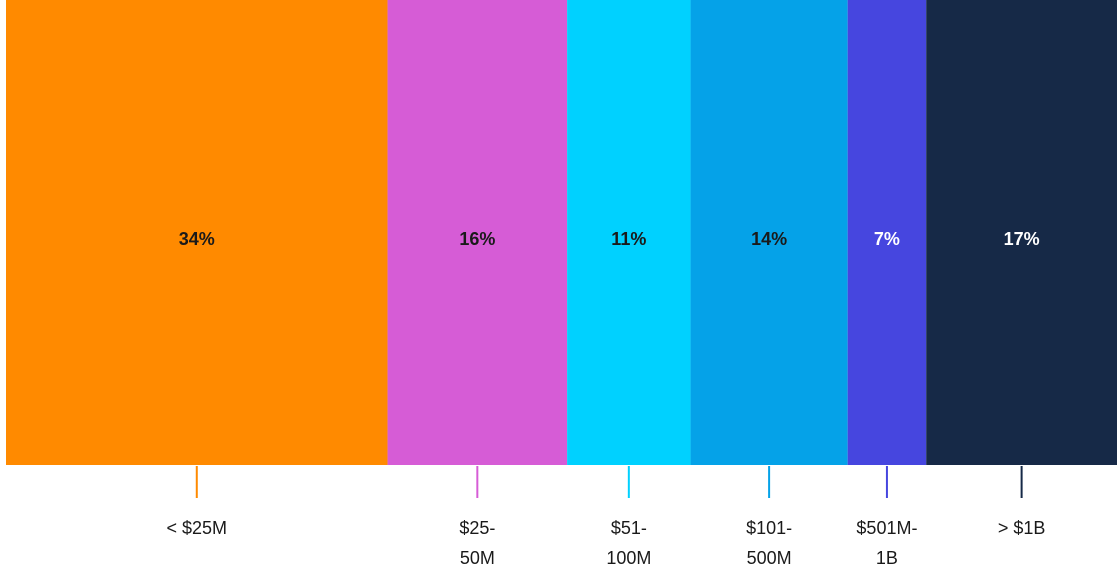 The height and width of the screenshot is (571, 1117). What do you see at coordinates (1022, 528) in the screenshot?
I see `category-label-6: > $1B` at bounding box center [1022, 528].